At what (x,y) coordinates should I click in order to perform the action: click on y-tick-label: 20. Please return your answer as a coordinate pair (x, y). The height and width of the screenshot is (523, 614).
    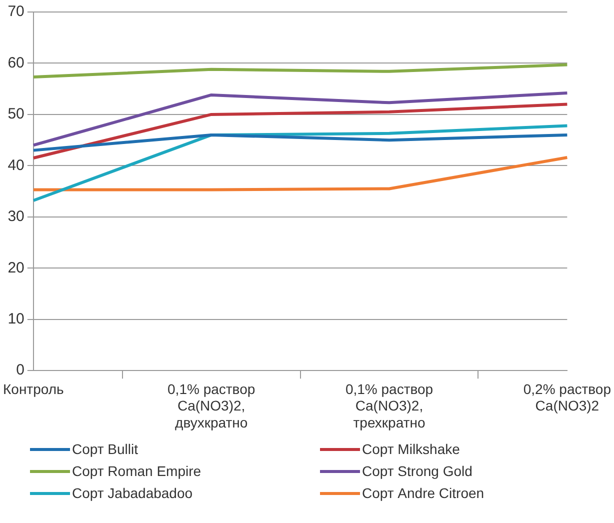
    Looking at the image, I should click on (16, 267).